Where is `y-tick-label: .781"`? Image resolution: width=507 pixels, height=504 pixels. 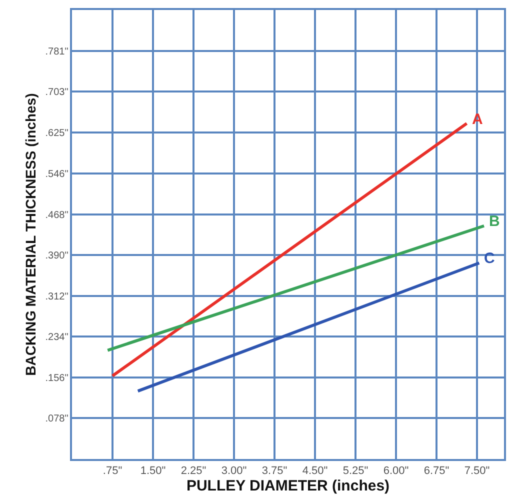 y-tick-label: .781" is located at coordinates (57, 52).